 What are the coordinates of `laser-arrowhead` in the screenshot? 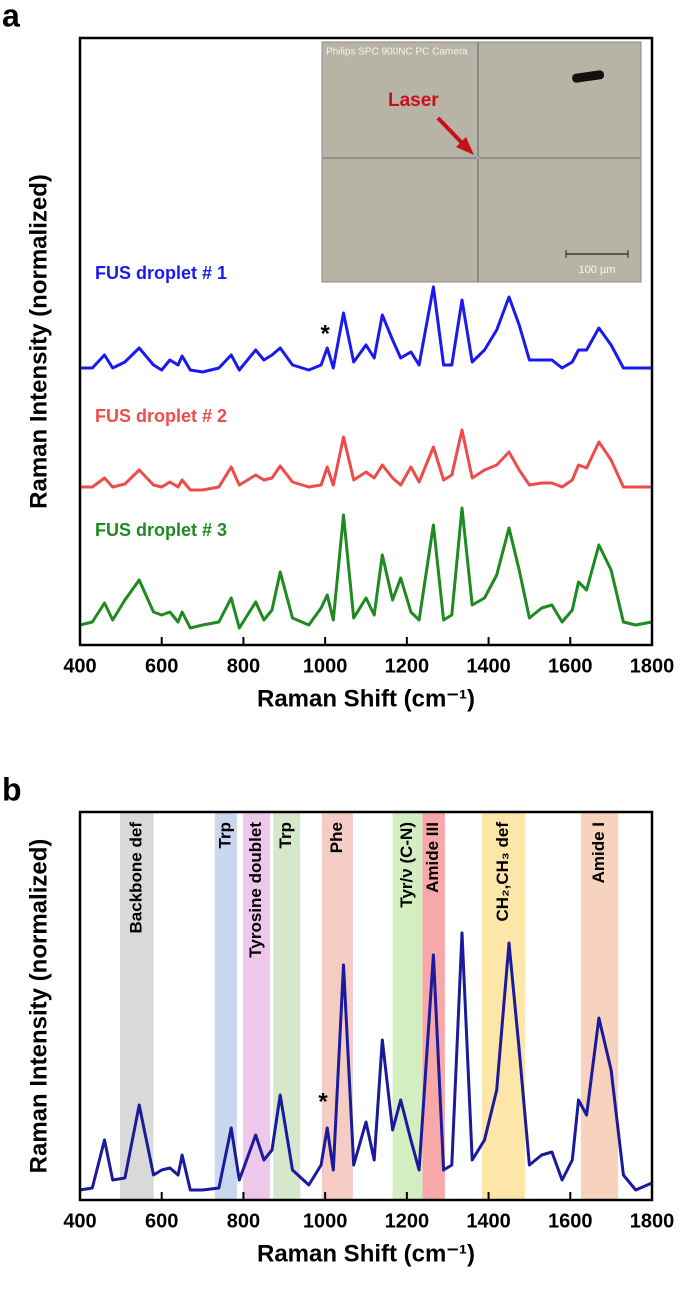 It's located at (465, 146).